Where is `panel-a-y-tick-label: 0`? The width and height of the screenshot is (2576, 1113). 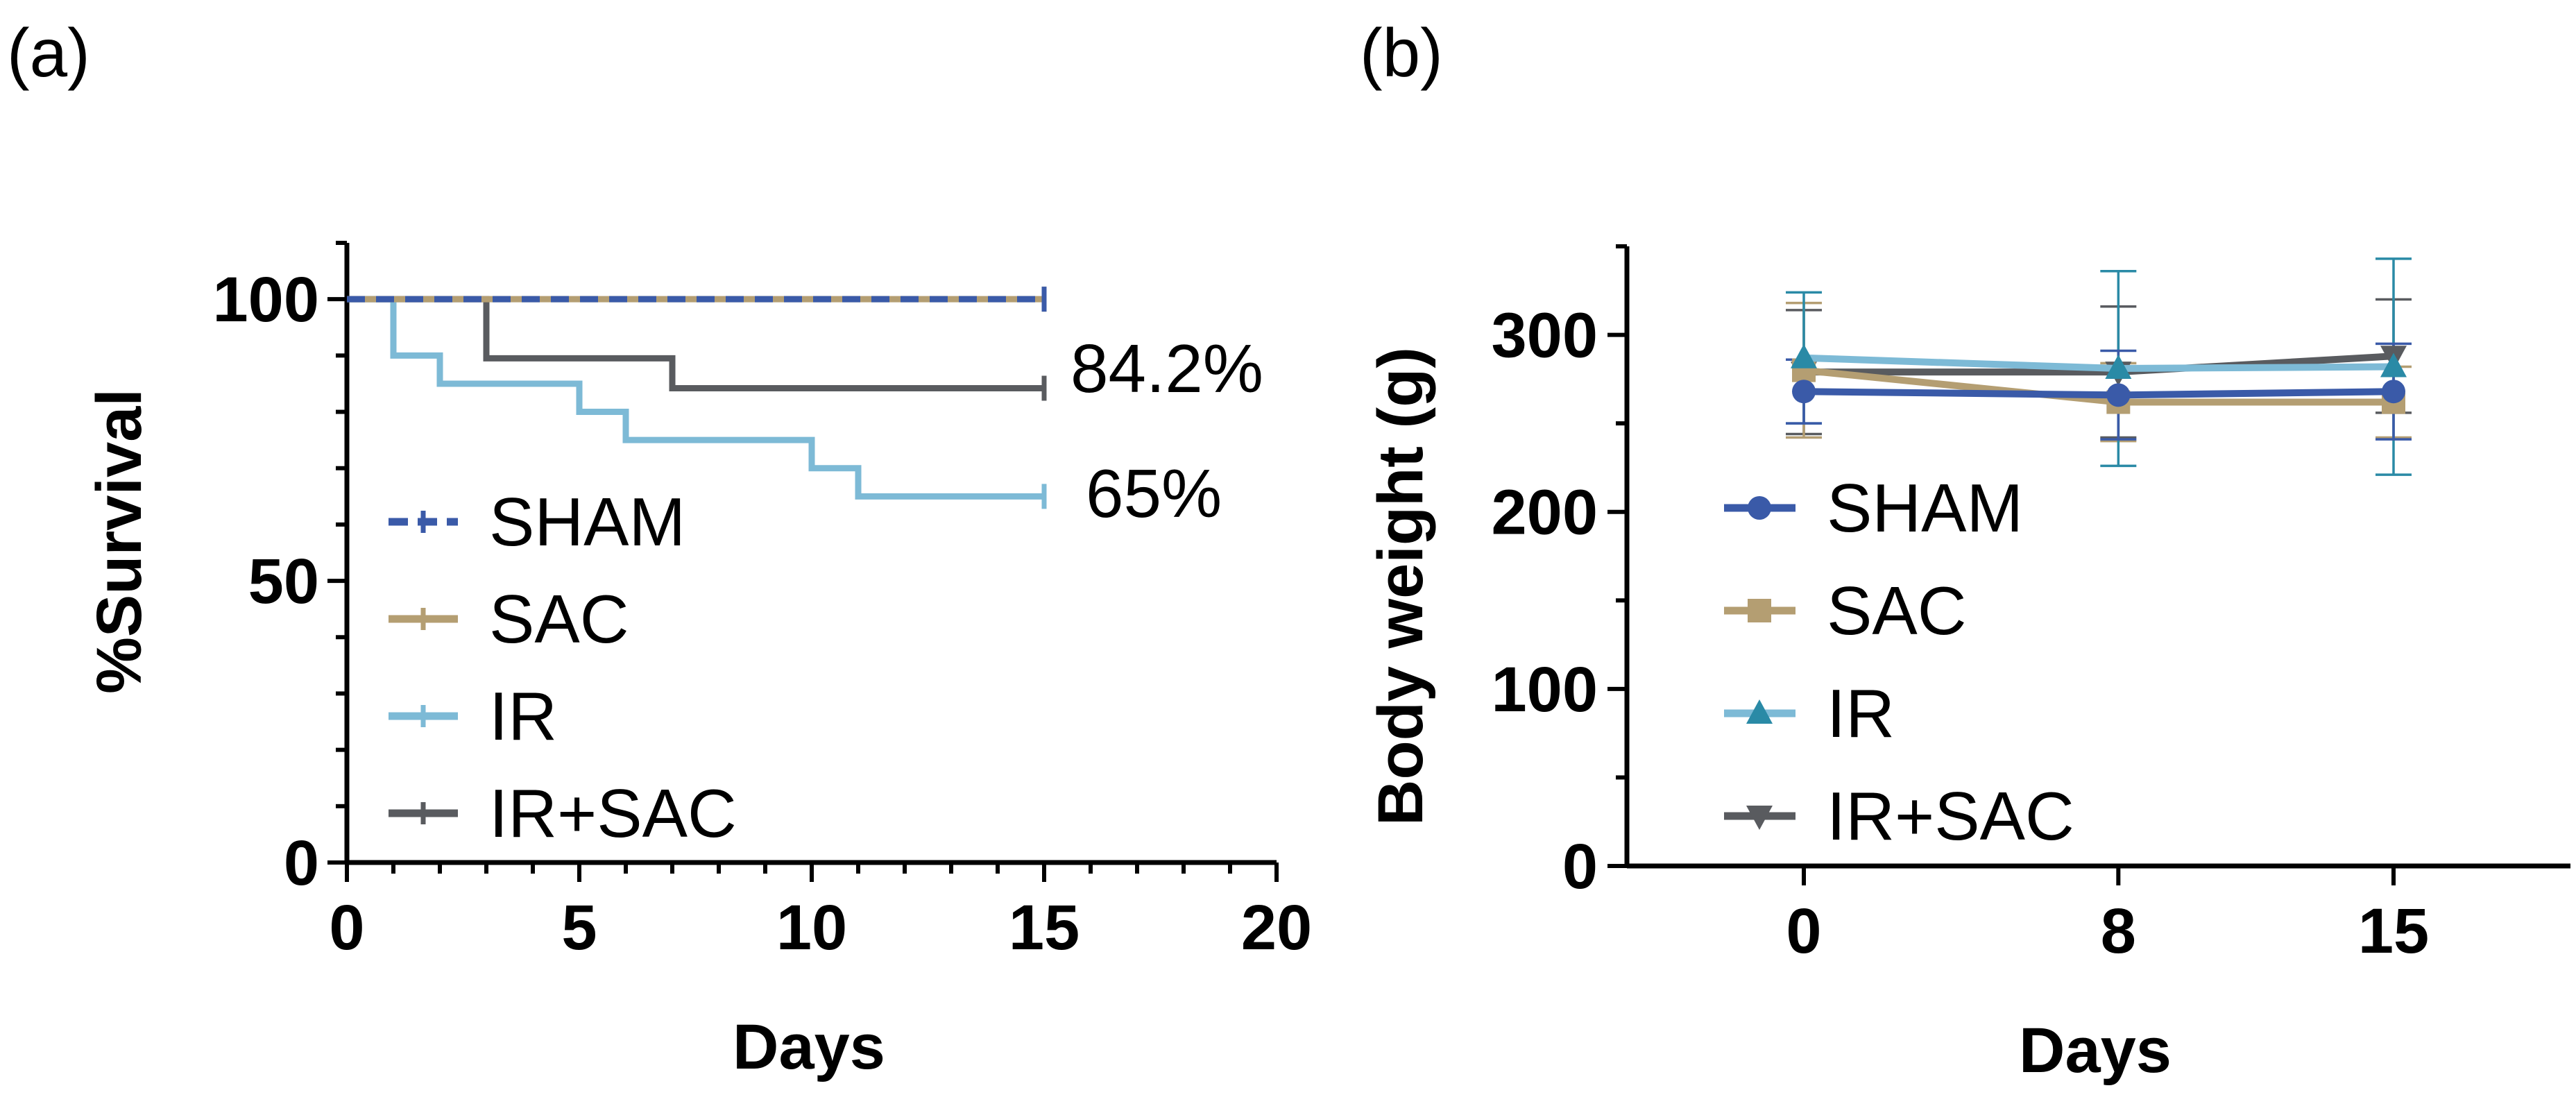 panel-a-y-tick-label: 0 is located at coordinates (301, 863).